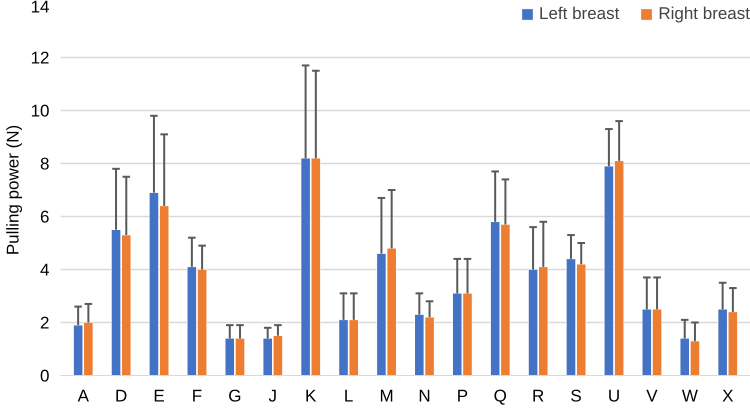 The width and height of the screenshot is (750, 408). What do you see at coordinates (579, 14) in the screenshot?
I see `legend-label: Left breast` at bounding box center [579, 14].